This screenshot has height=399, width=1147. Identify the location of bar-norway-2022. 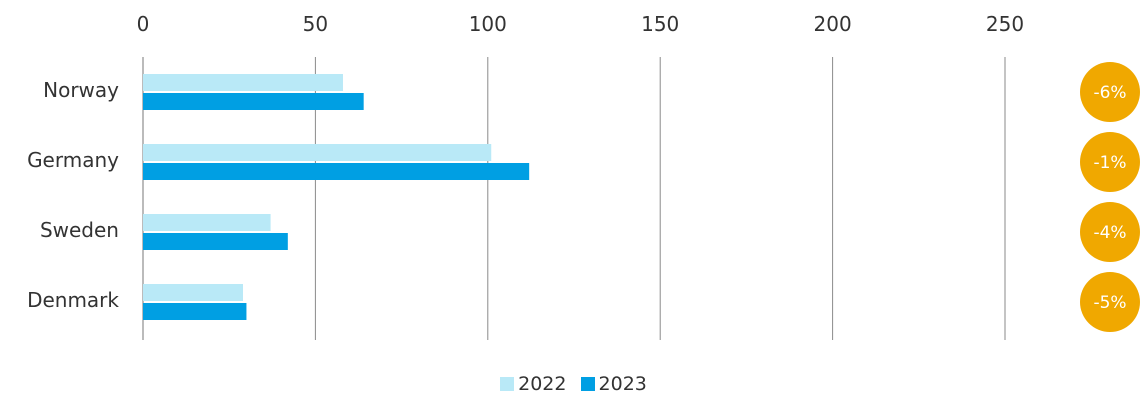
(243, 82).